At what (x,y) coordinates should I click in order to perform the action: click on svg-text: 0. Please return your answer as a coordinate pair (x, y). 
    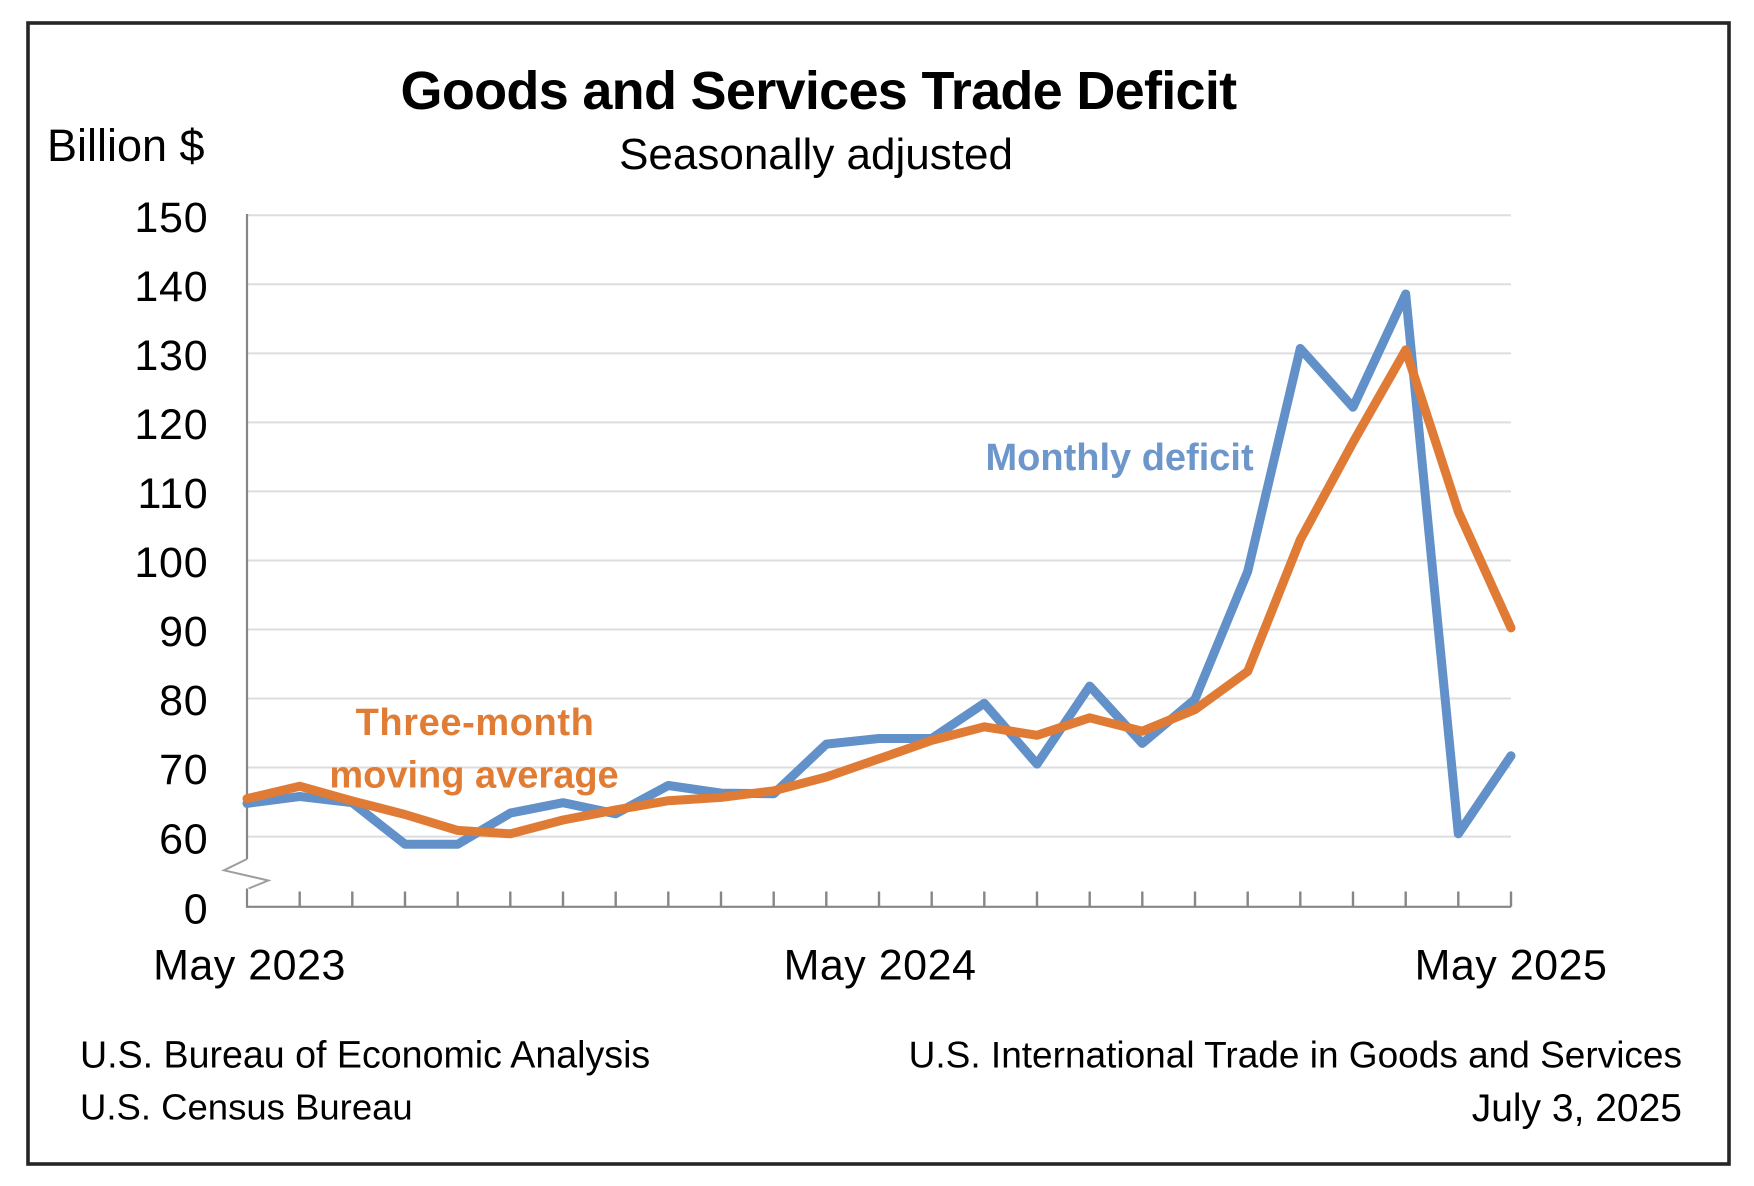
    Looking at the image, I should click on (196, 910).